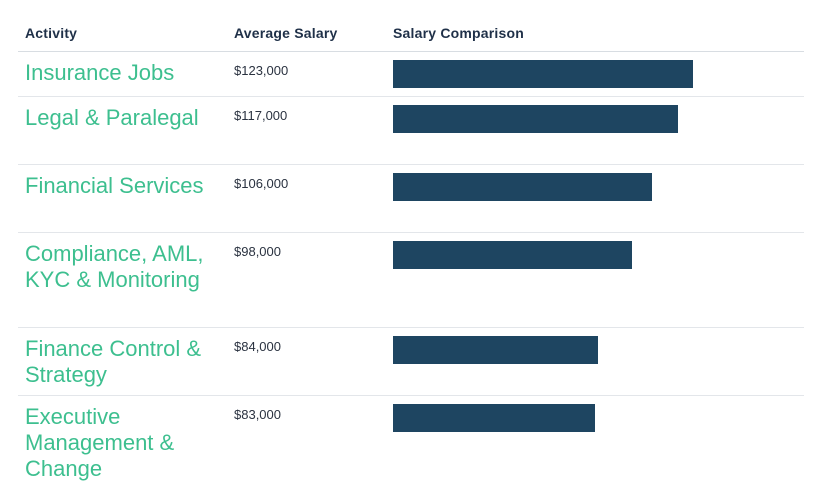 The height and width of the screenshot is (492, 829). Describe the element at coordinates (286, 33) in the screenshot. I see `salary-column-header: Average Salary` at that location.